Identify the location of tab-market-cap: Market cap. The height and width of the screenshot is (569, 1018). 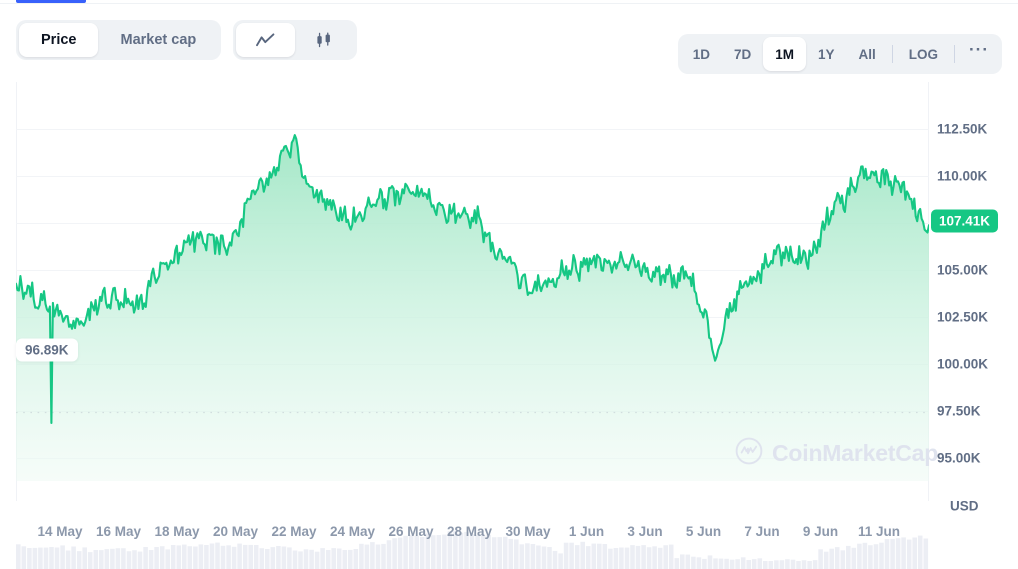
(158, 40).